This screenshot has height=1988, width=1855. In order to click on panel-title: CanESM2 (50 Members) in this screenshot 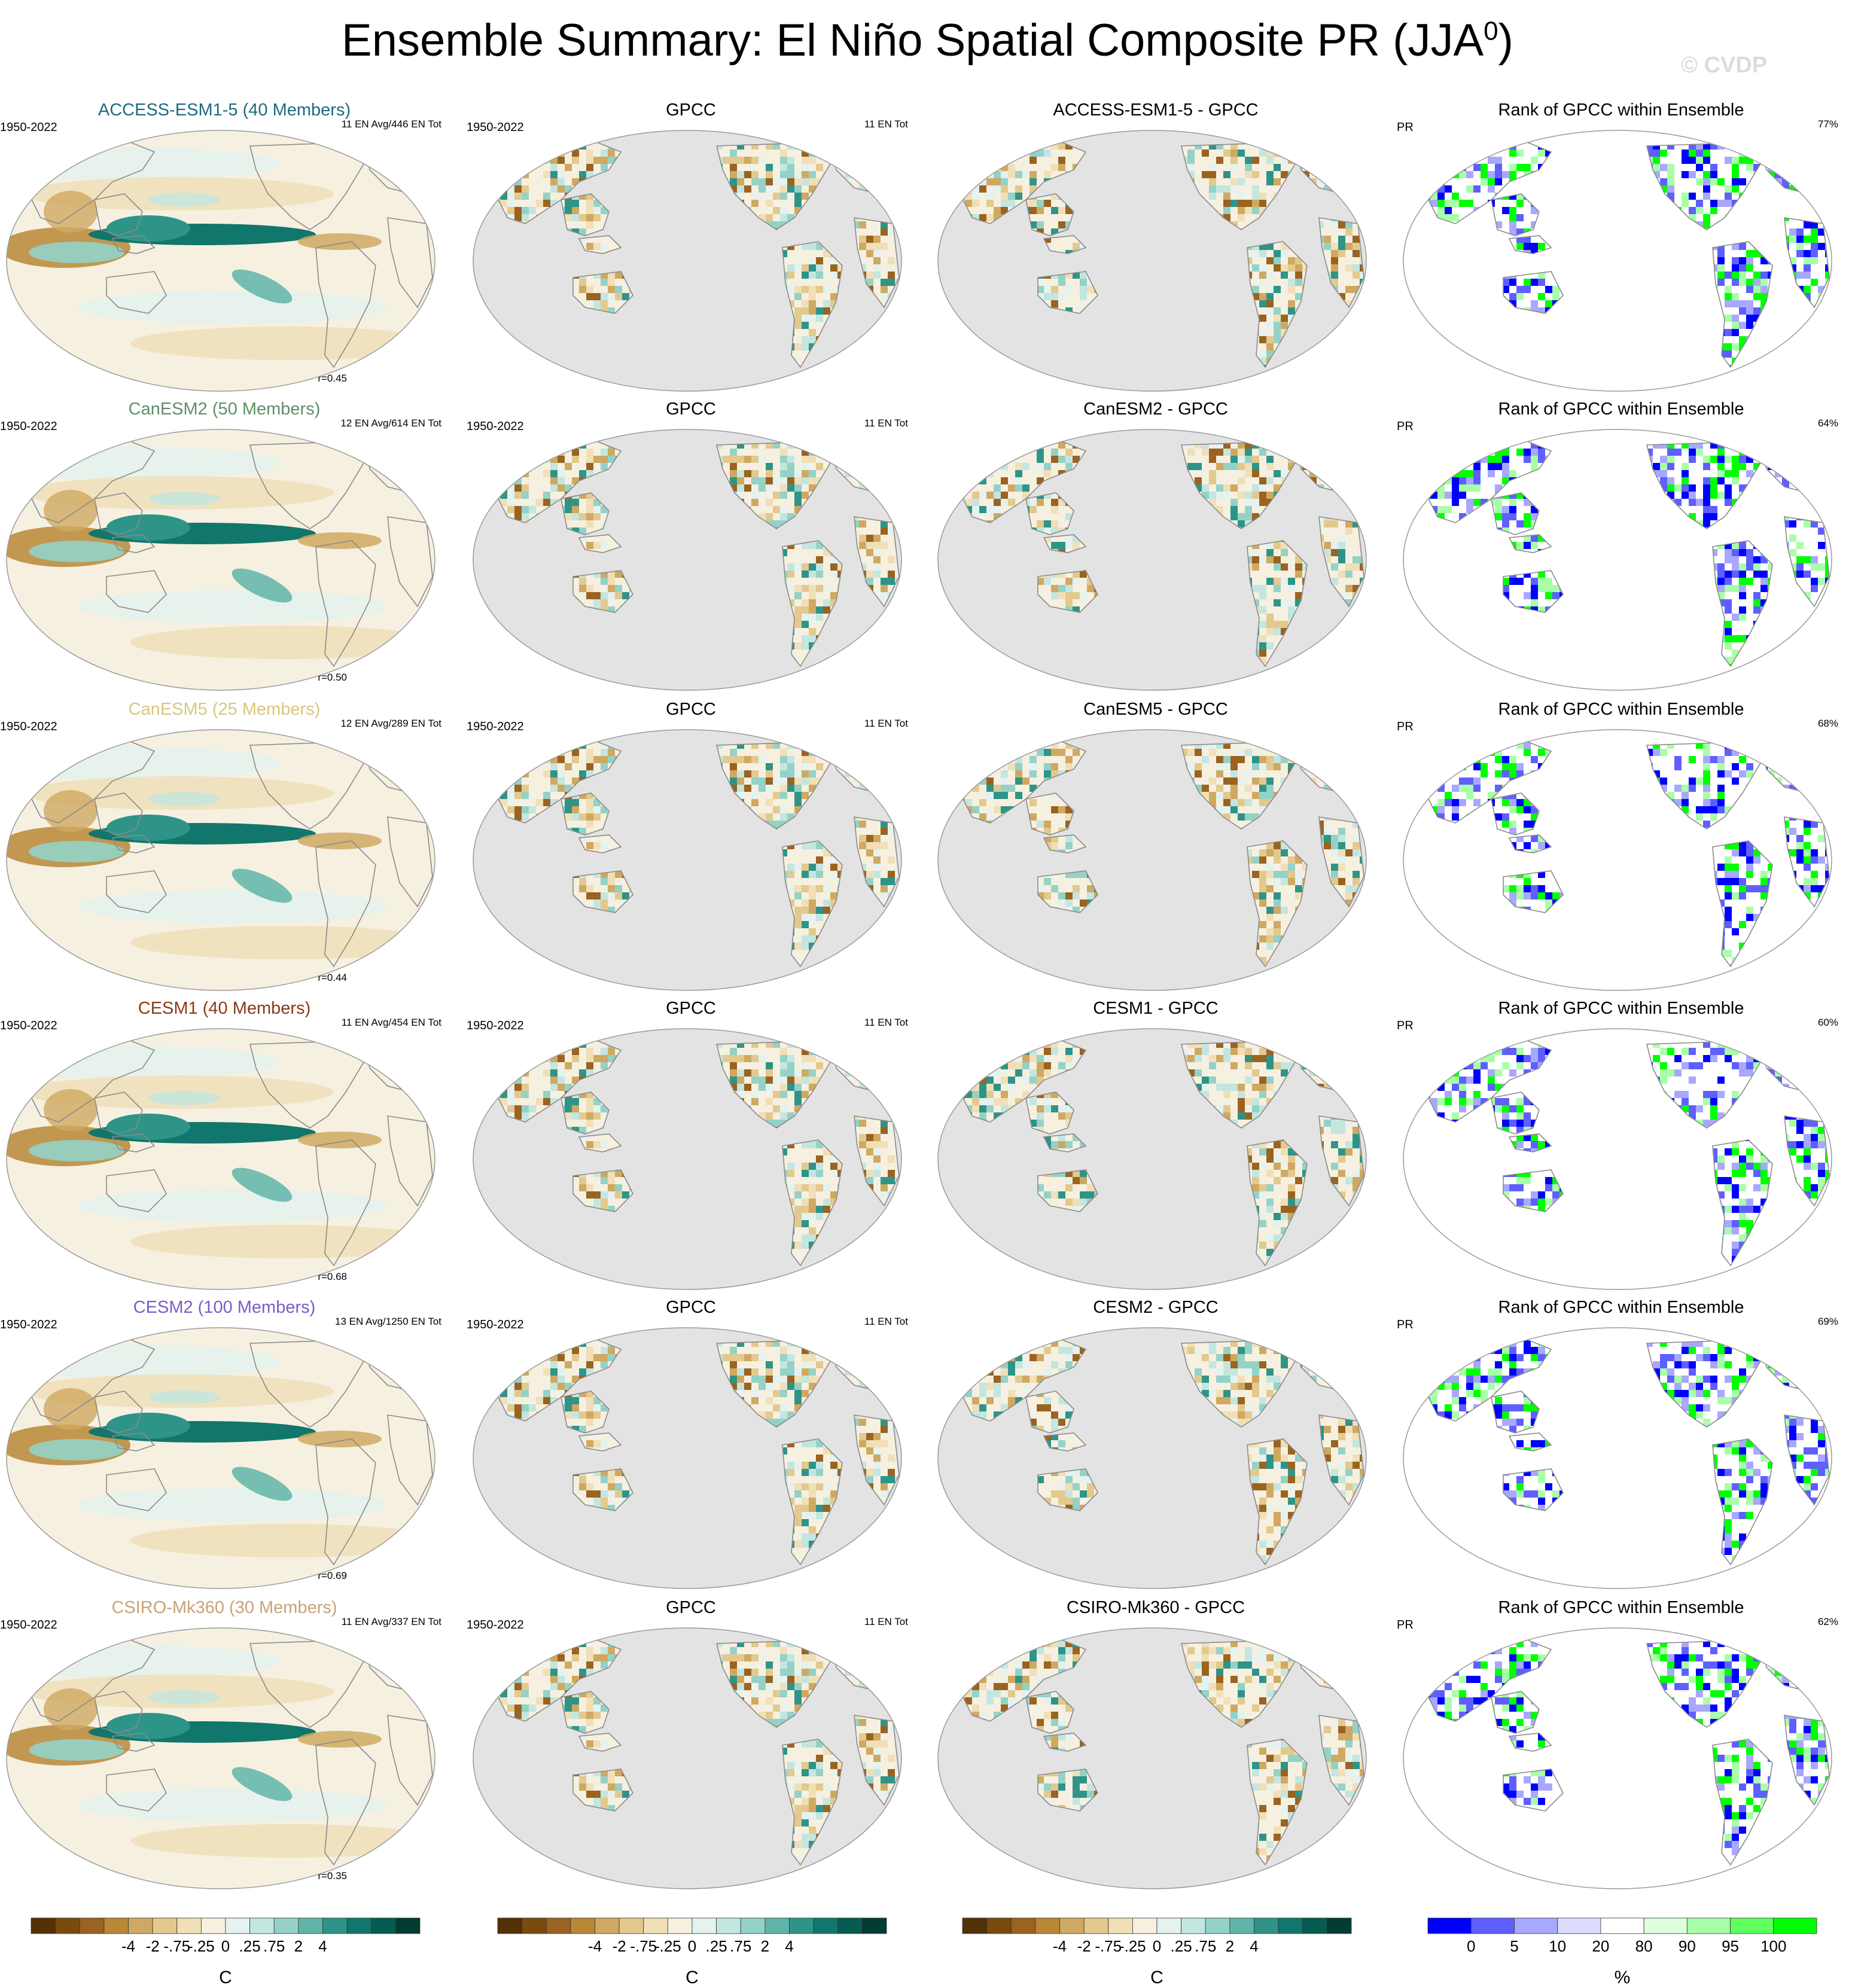, I will do `click(224, 409)`.